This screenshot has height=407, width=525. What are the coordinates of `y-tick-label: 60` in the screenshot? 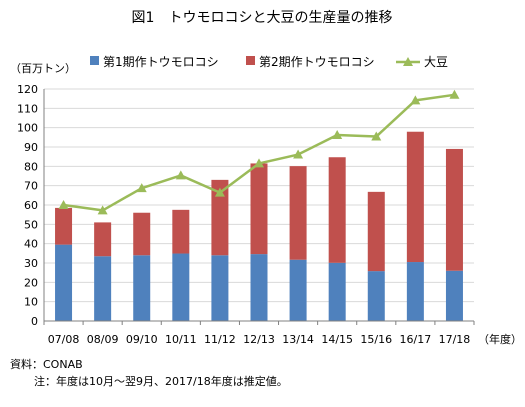 It's located at (31, 205).